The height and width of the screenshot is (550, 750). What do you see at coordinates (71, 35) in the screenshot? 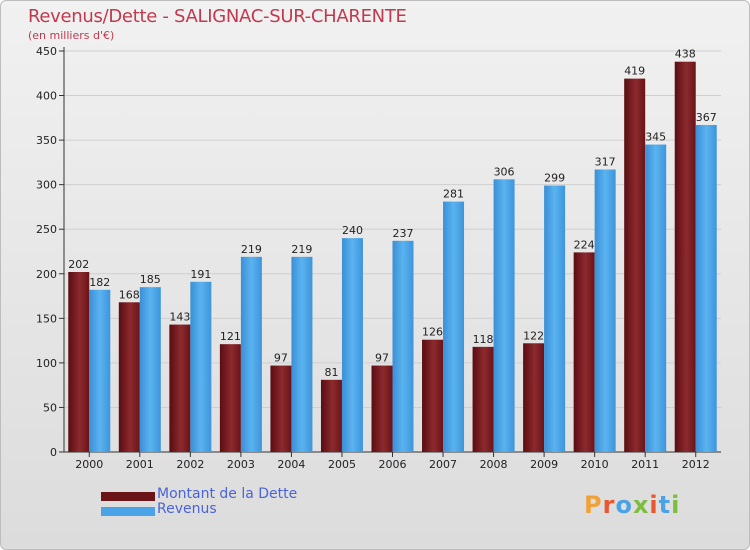
I see `chart-subtitle: (en milliers d'€)` at bounding box center [71, 35].